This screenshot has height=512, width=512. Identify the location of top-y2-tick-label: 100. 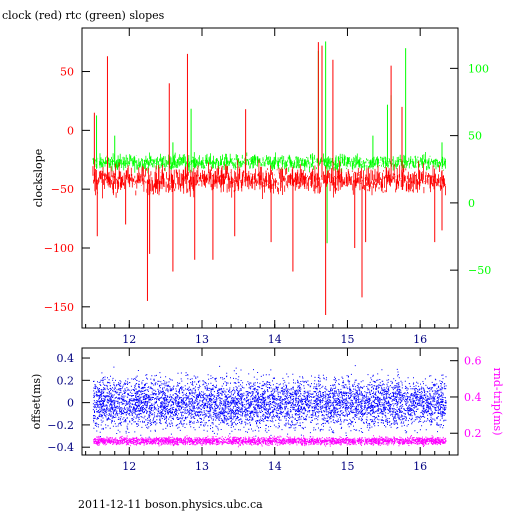
(478, 68).